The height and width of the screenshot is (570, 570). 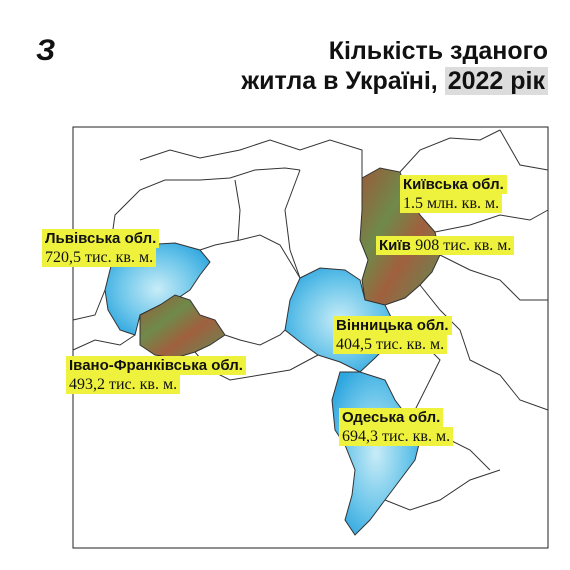 I want to click on region-name: Одеська обл., so click(x=391, y=417).